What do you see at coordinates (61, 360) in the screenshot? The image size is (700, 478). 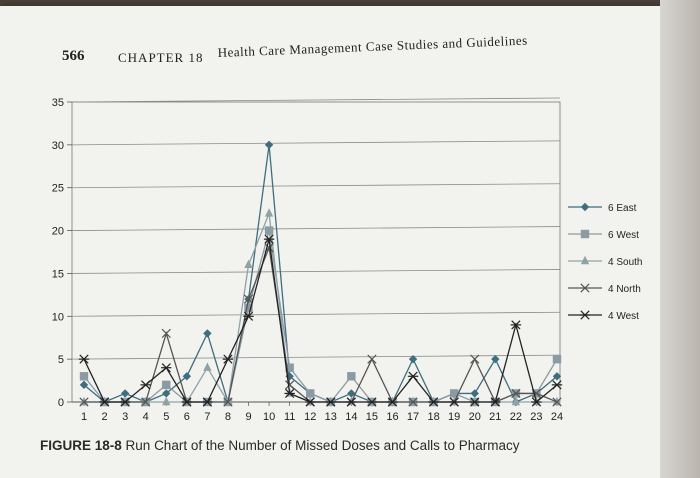 I see `y-tick-label-5: 5` at bounding box center [61, 360].